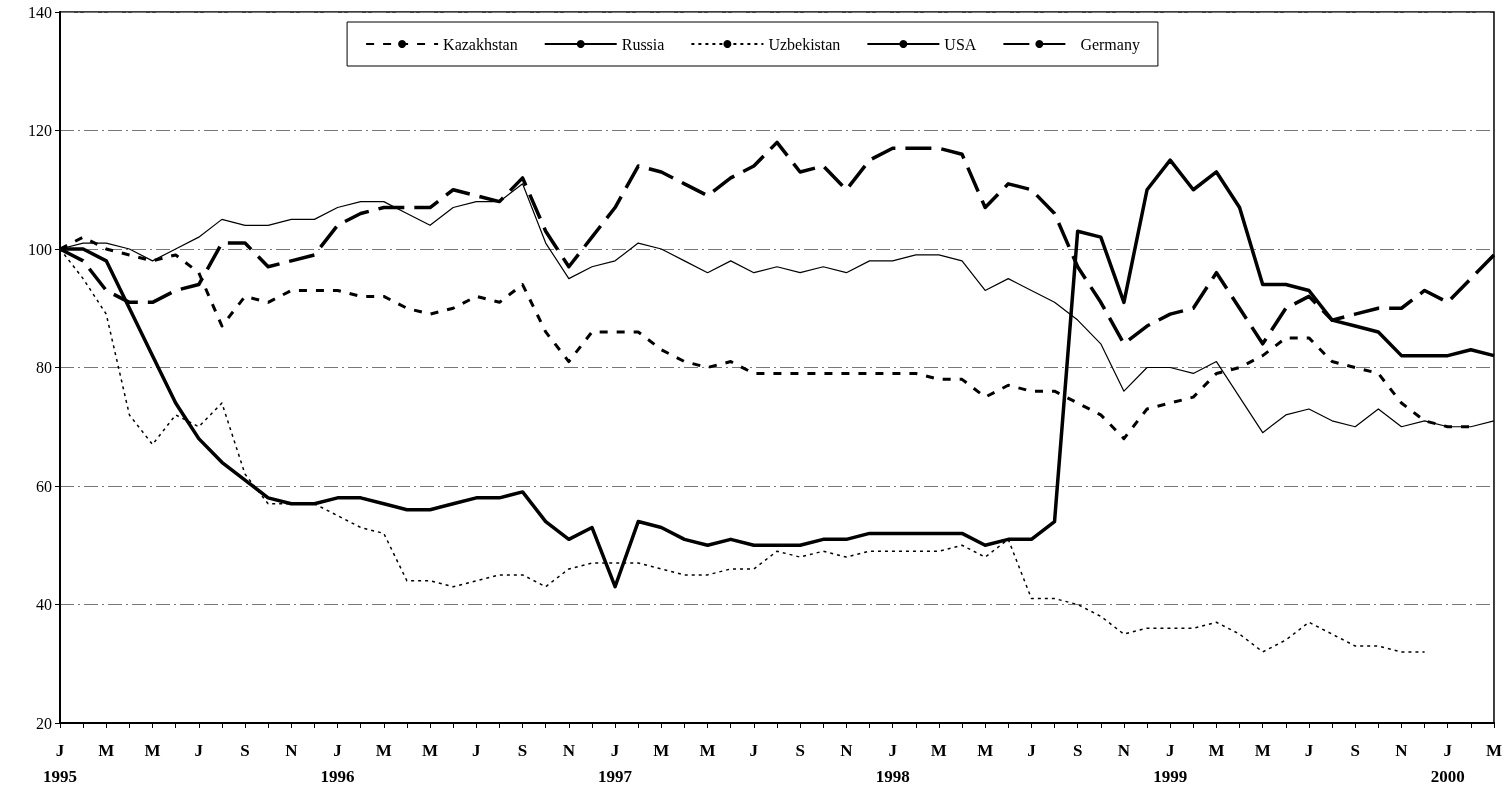  I want to click on y-tick-label: 60, so click(44, 486).